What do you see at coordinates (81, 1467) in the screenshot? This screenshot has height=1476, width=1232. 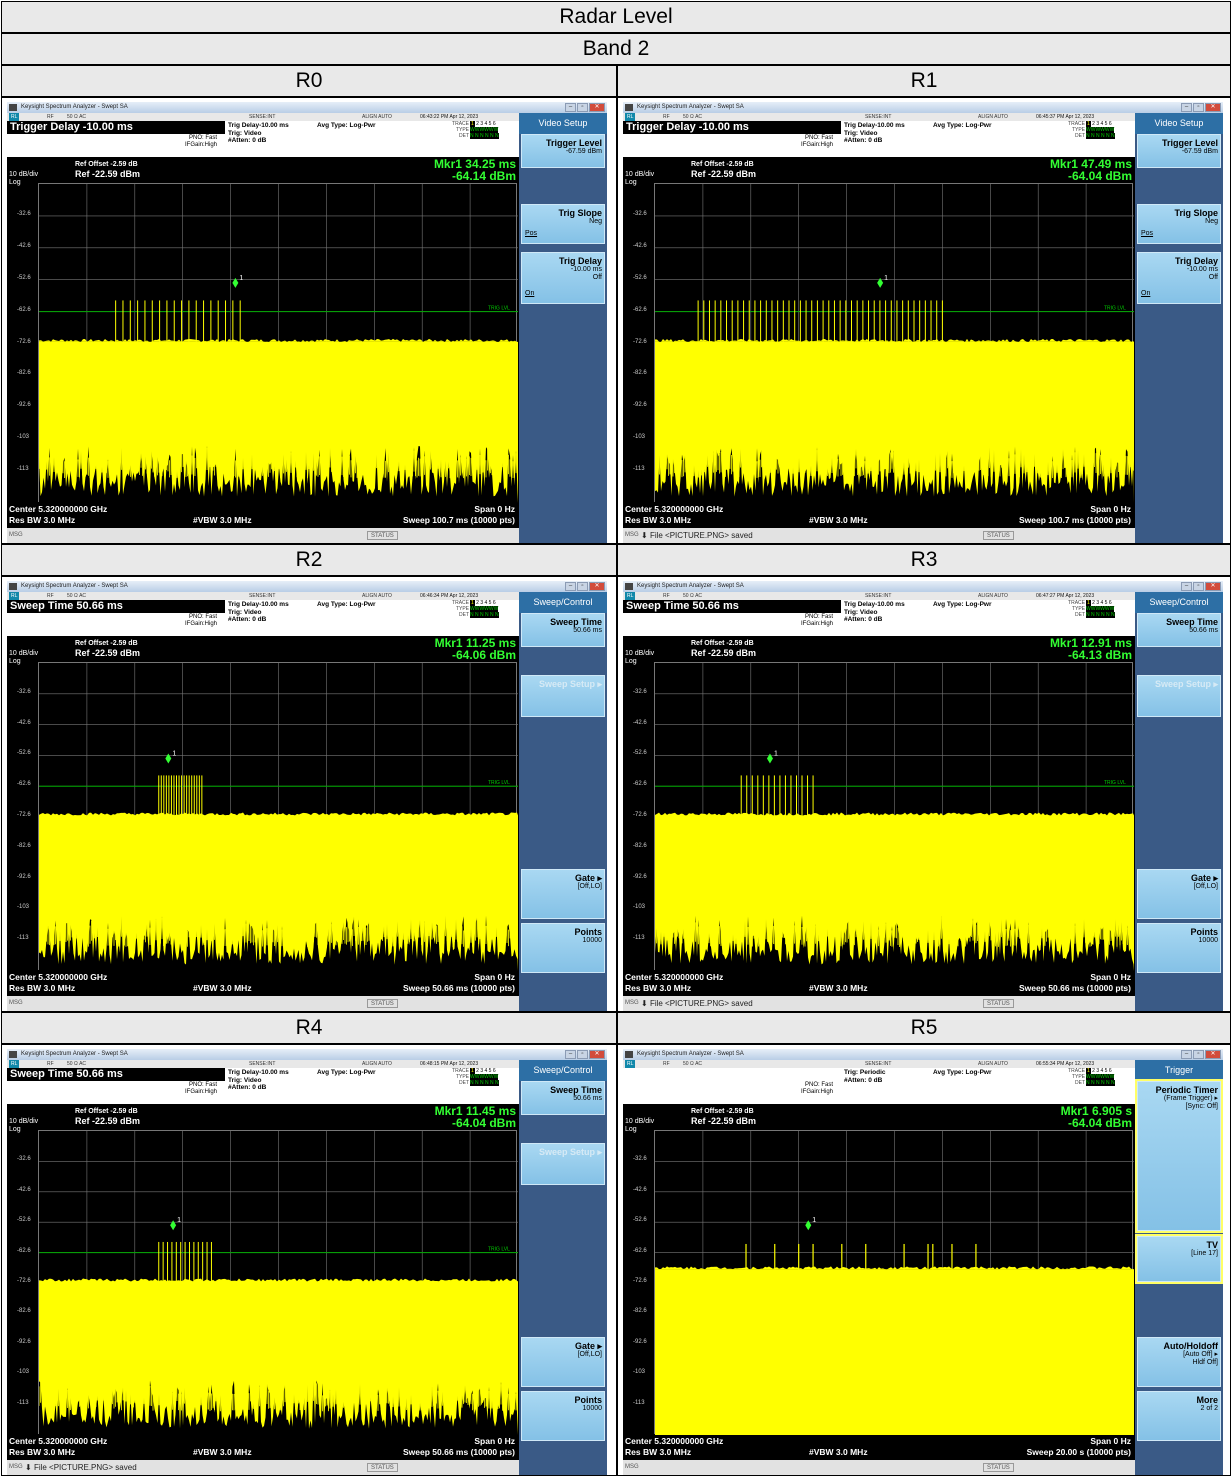 I see `file-saved-message: ⬇ File <PICTURE.PNG> saved` at bounding box center [81, 1467].